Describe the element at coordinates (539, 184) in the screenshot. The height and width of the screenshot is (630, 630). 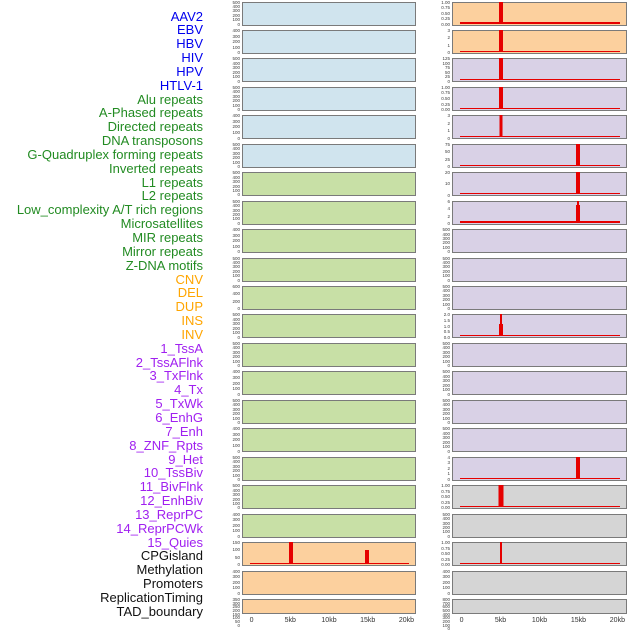
I see `panel-5-txwk` at that location.